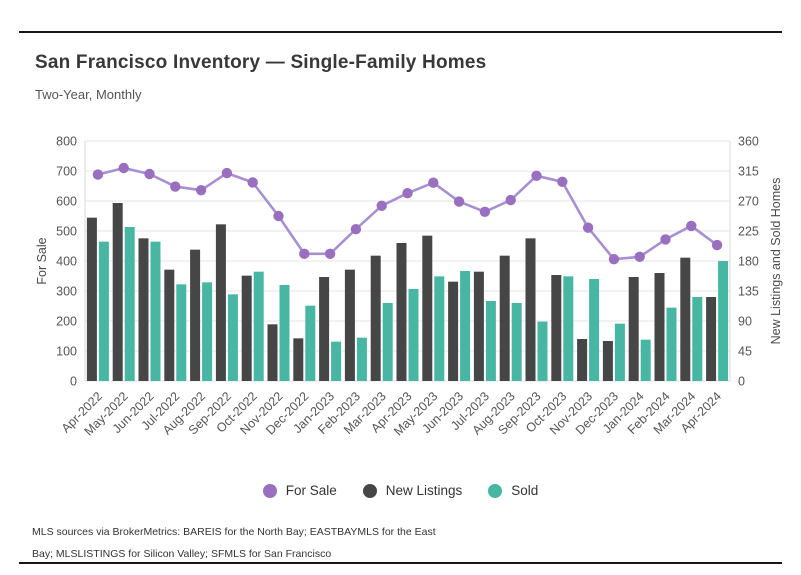 This screenshot has height=575, width=801. I want to click on left-axis-tick-label: 100, so click(66, 352).